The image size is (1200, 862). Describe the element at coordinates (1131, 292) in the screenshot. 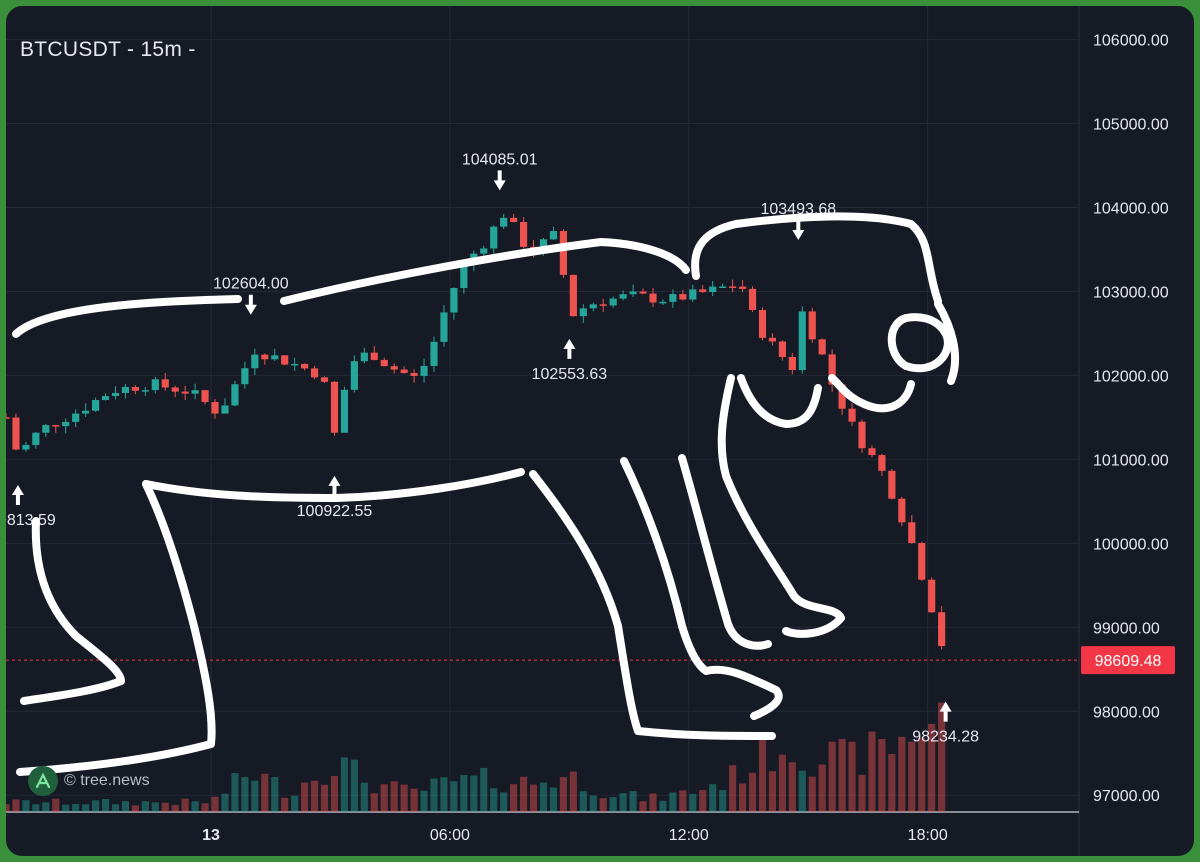

I see `y-tick-label: 103000.00` at that location.